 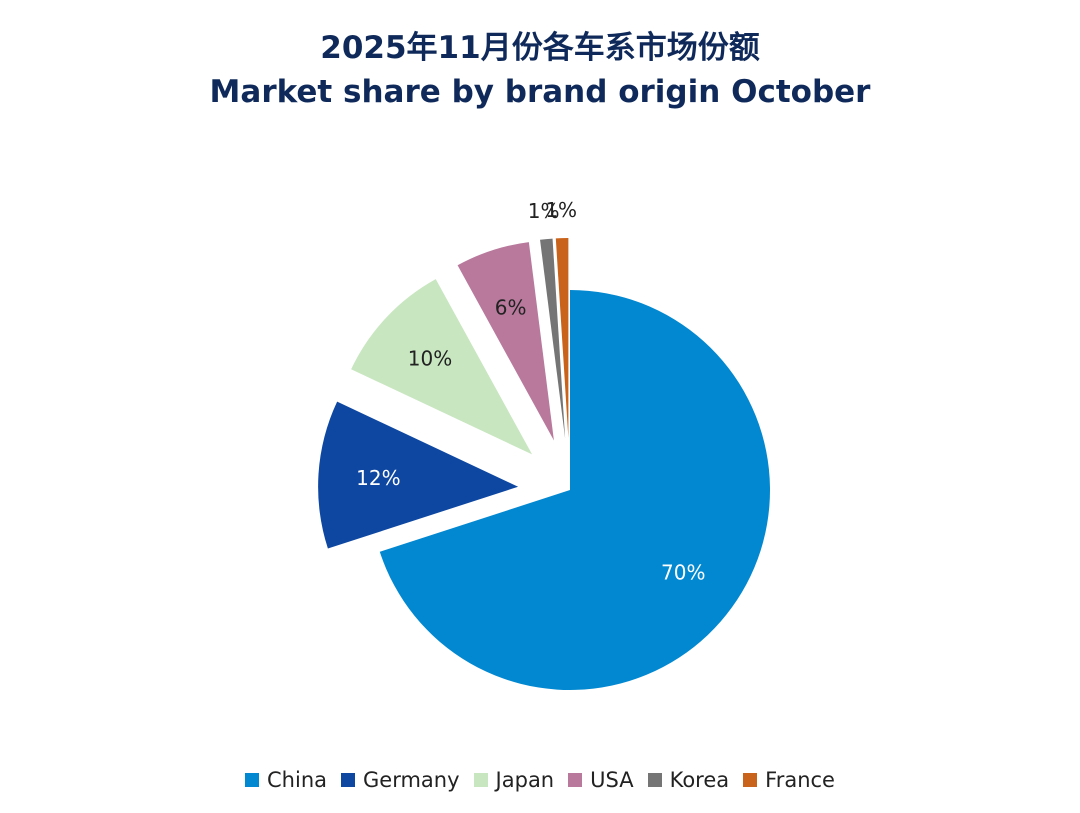 I want to click on legend-label-korea: Korea, so click(x=699, y=780).